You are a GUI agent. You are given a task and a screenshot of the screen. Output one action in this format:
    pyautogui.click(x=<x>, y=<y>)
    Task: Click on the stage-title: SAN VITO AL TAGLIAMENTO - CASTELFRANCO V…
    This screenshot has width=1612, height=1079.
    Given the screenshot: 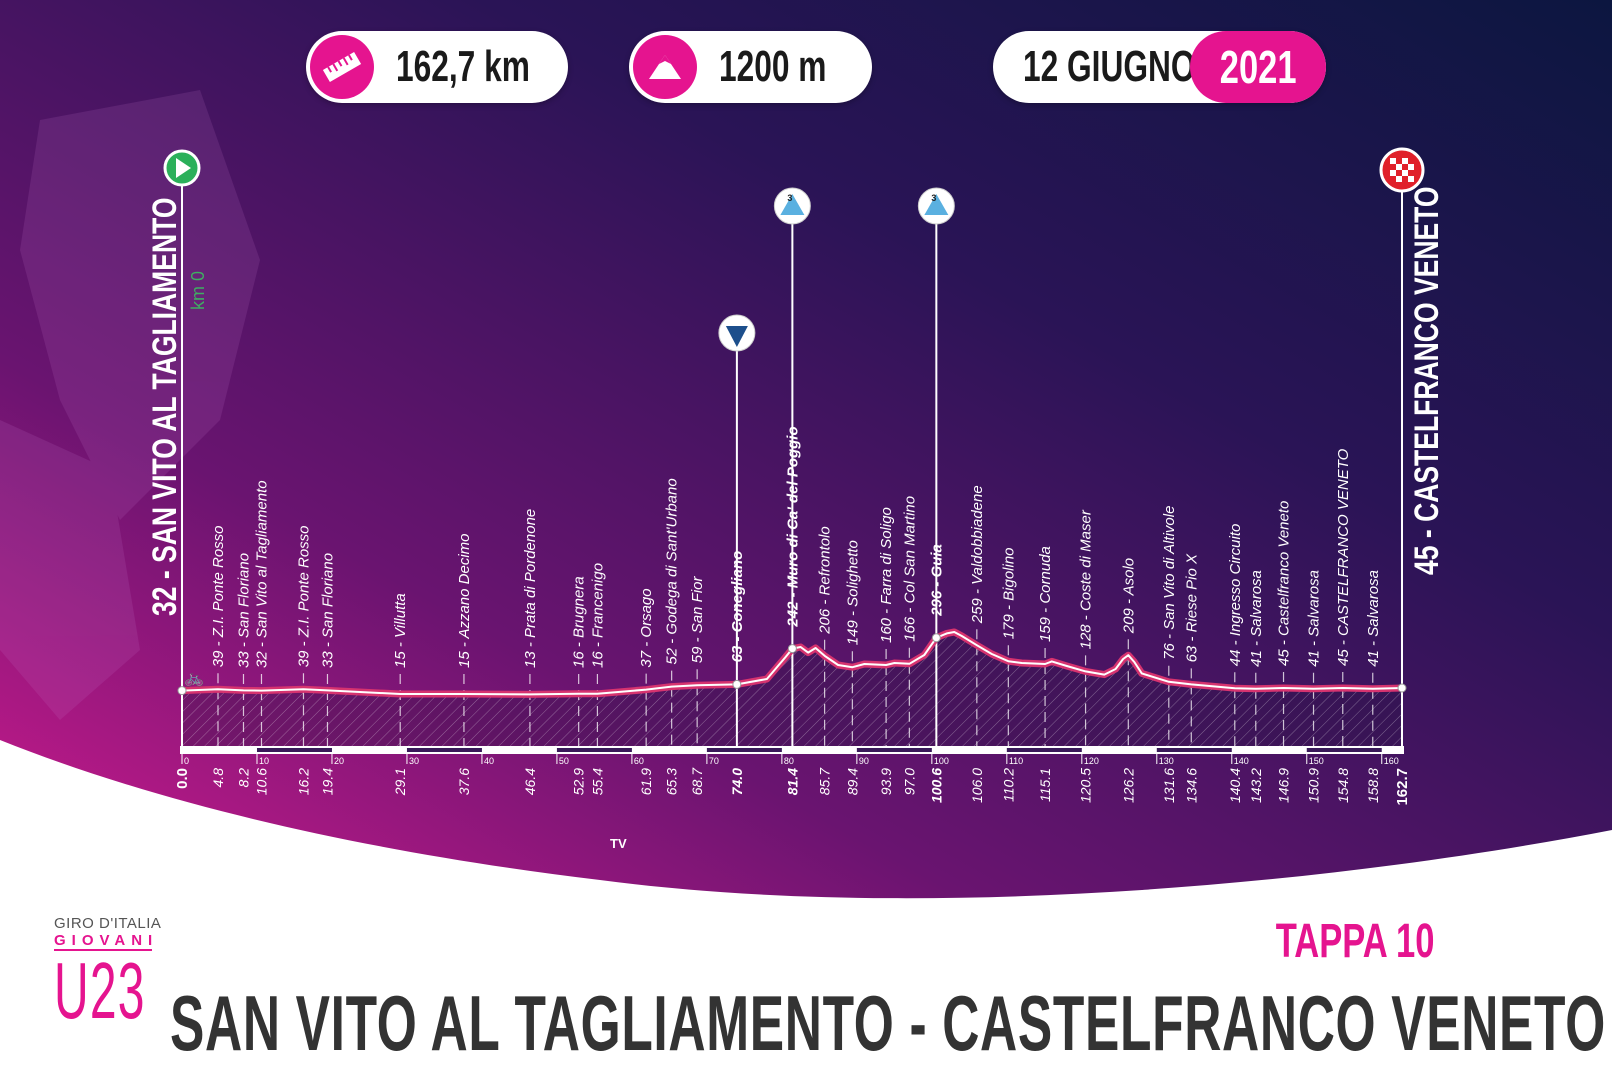 What is the action you would take?
    pyautogui.click(x=888, y=1023)
    